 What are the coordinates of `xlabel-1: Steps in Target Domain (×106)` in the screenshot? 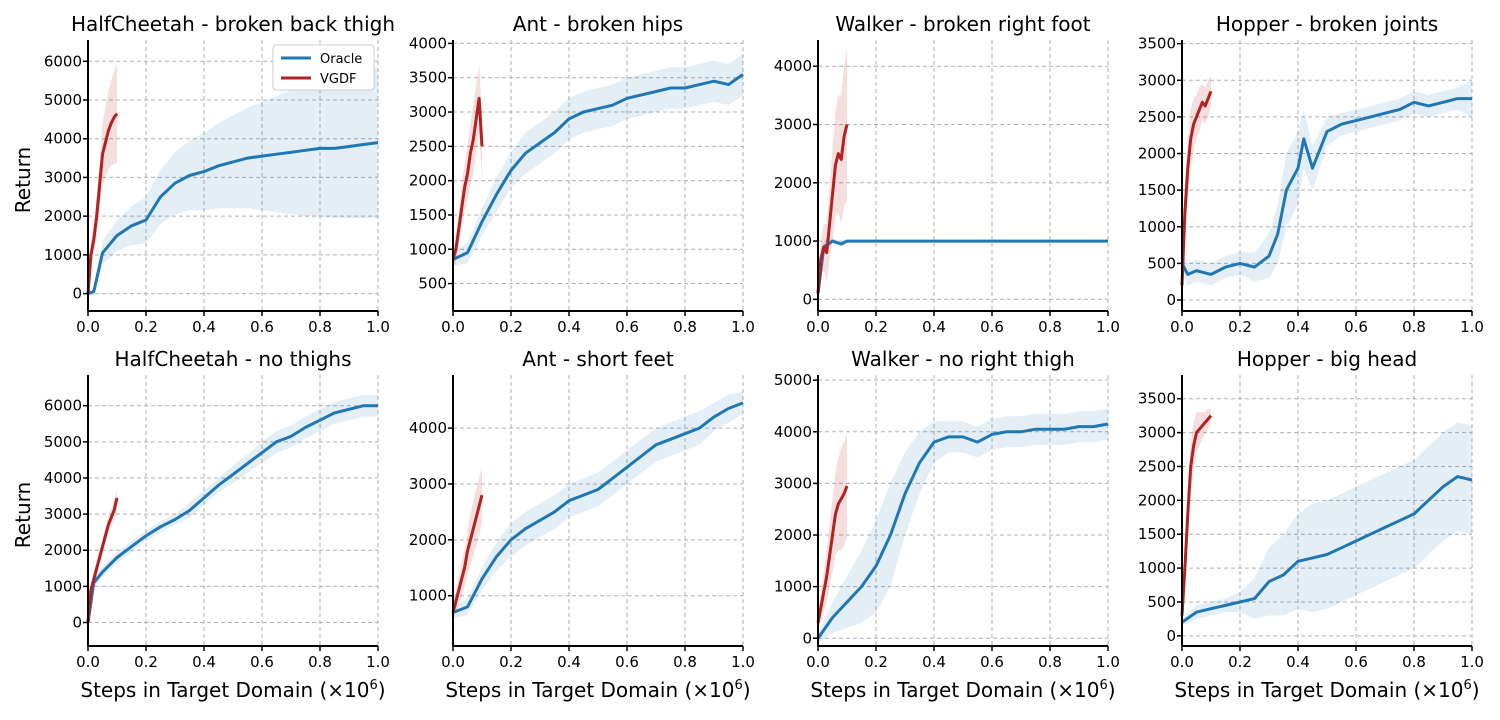 It's located at (232, 690).